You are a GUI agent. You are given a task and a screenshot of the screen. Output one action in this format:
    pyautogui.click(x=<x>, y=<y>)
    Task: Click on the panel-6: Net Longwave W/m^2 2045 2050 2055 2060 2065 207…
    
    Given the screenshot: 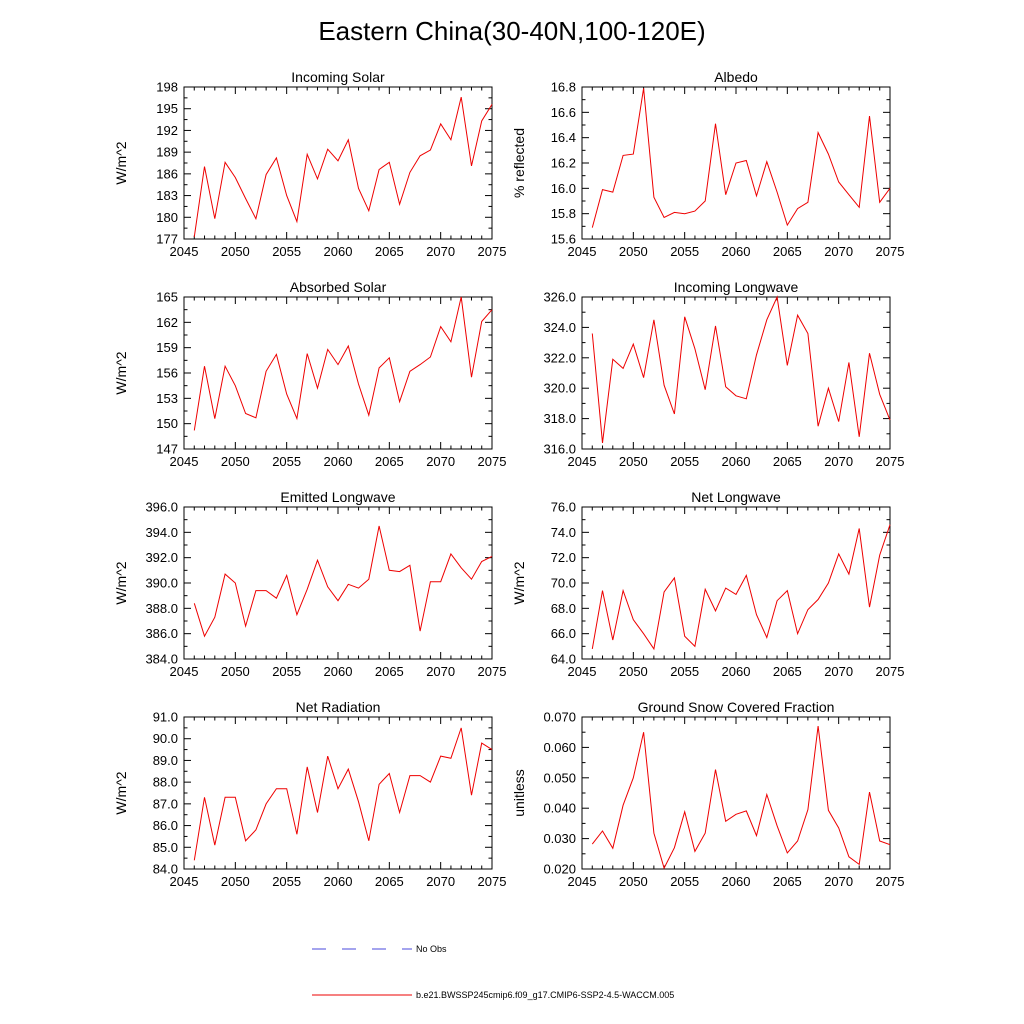 What is the action you would take?
    pyautogui.click(x=707, y=584)
    